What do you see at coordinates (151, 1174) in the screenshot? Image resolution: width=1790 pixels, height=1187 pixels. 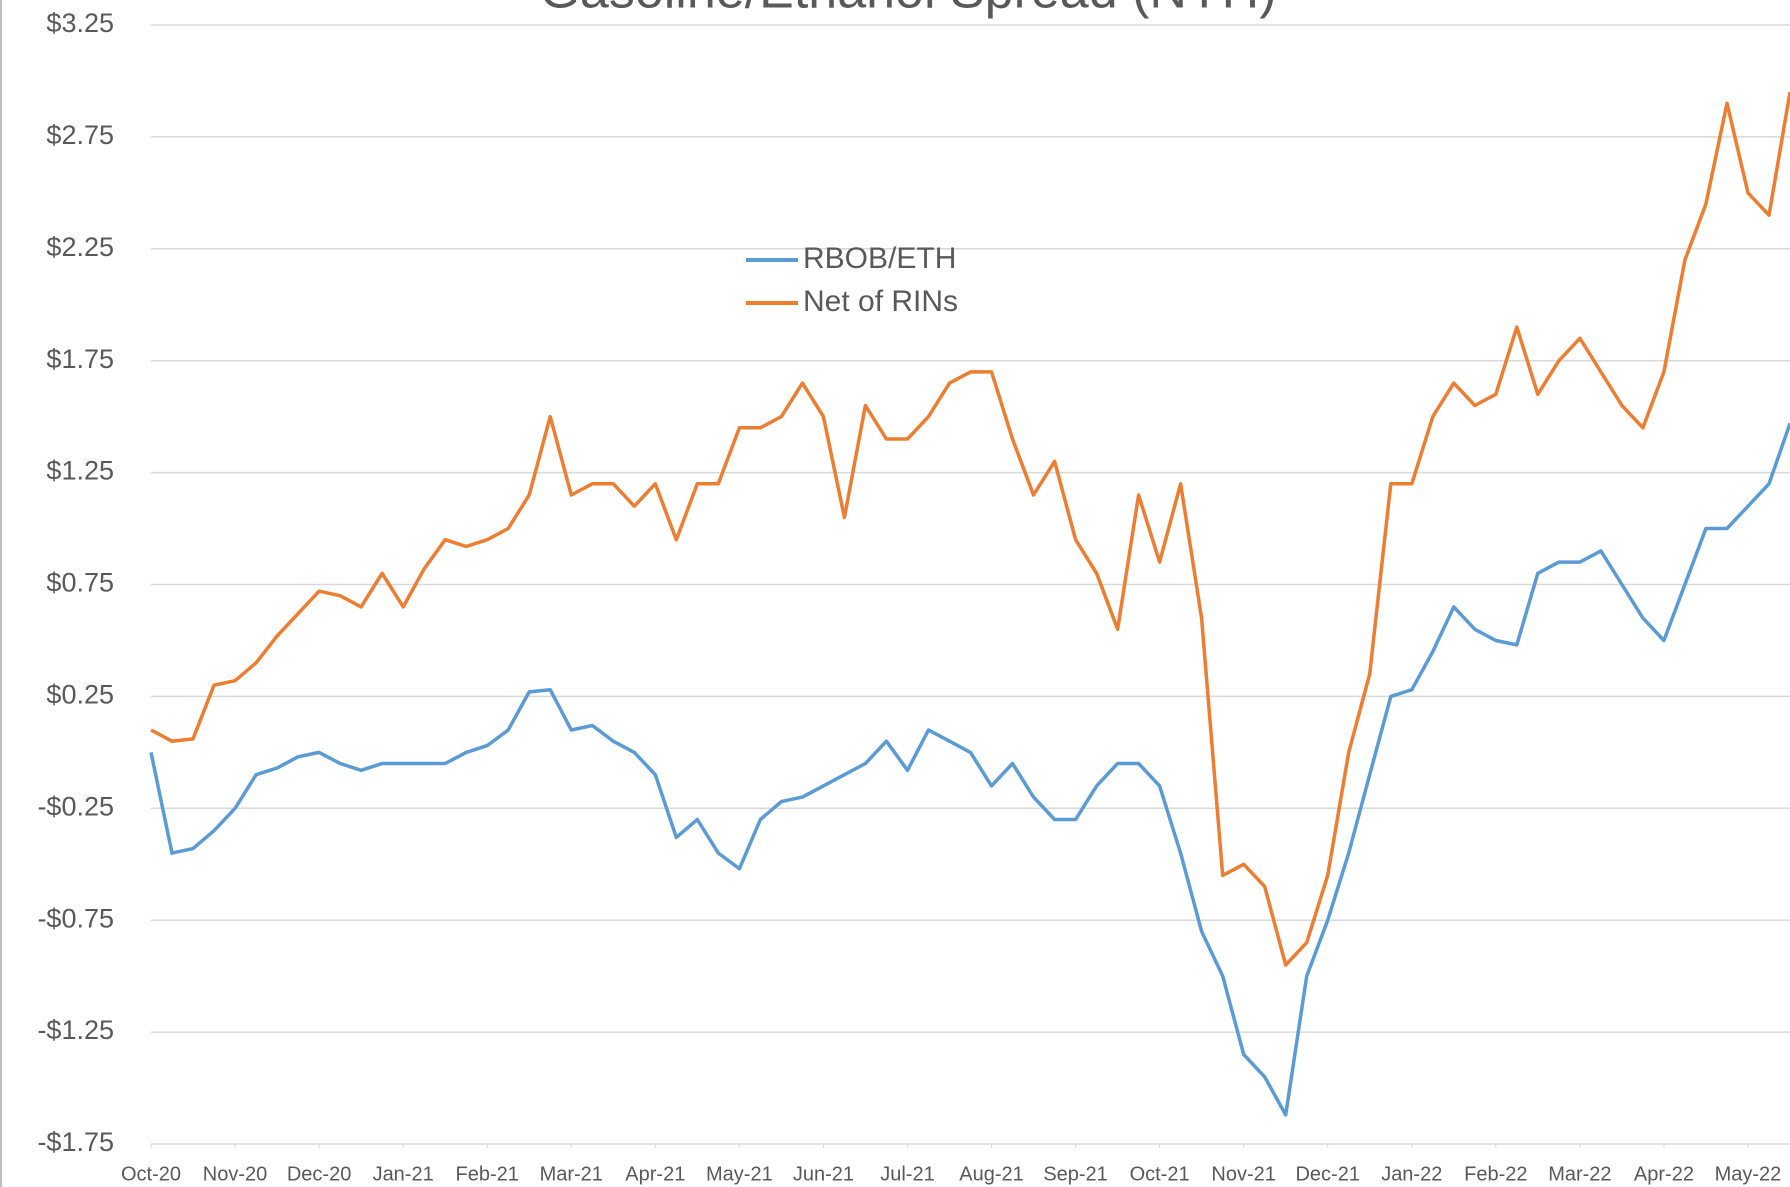 I see `x-tick-label: Oct-20` at bounding box center [151, 1174].